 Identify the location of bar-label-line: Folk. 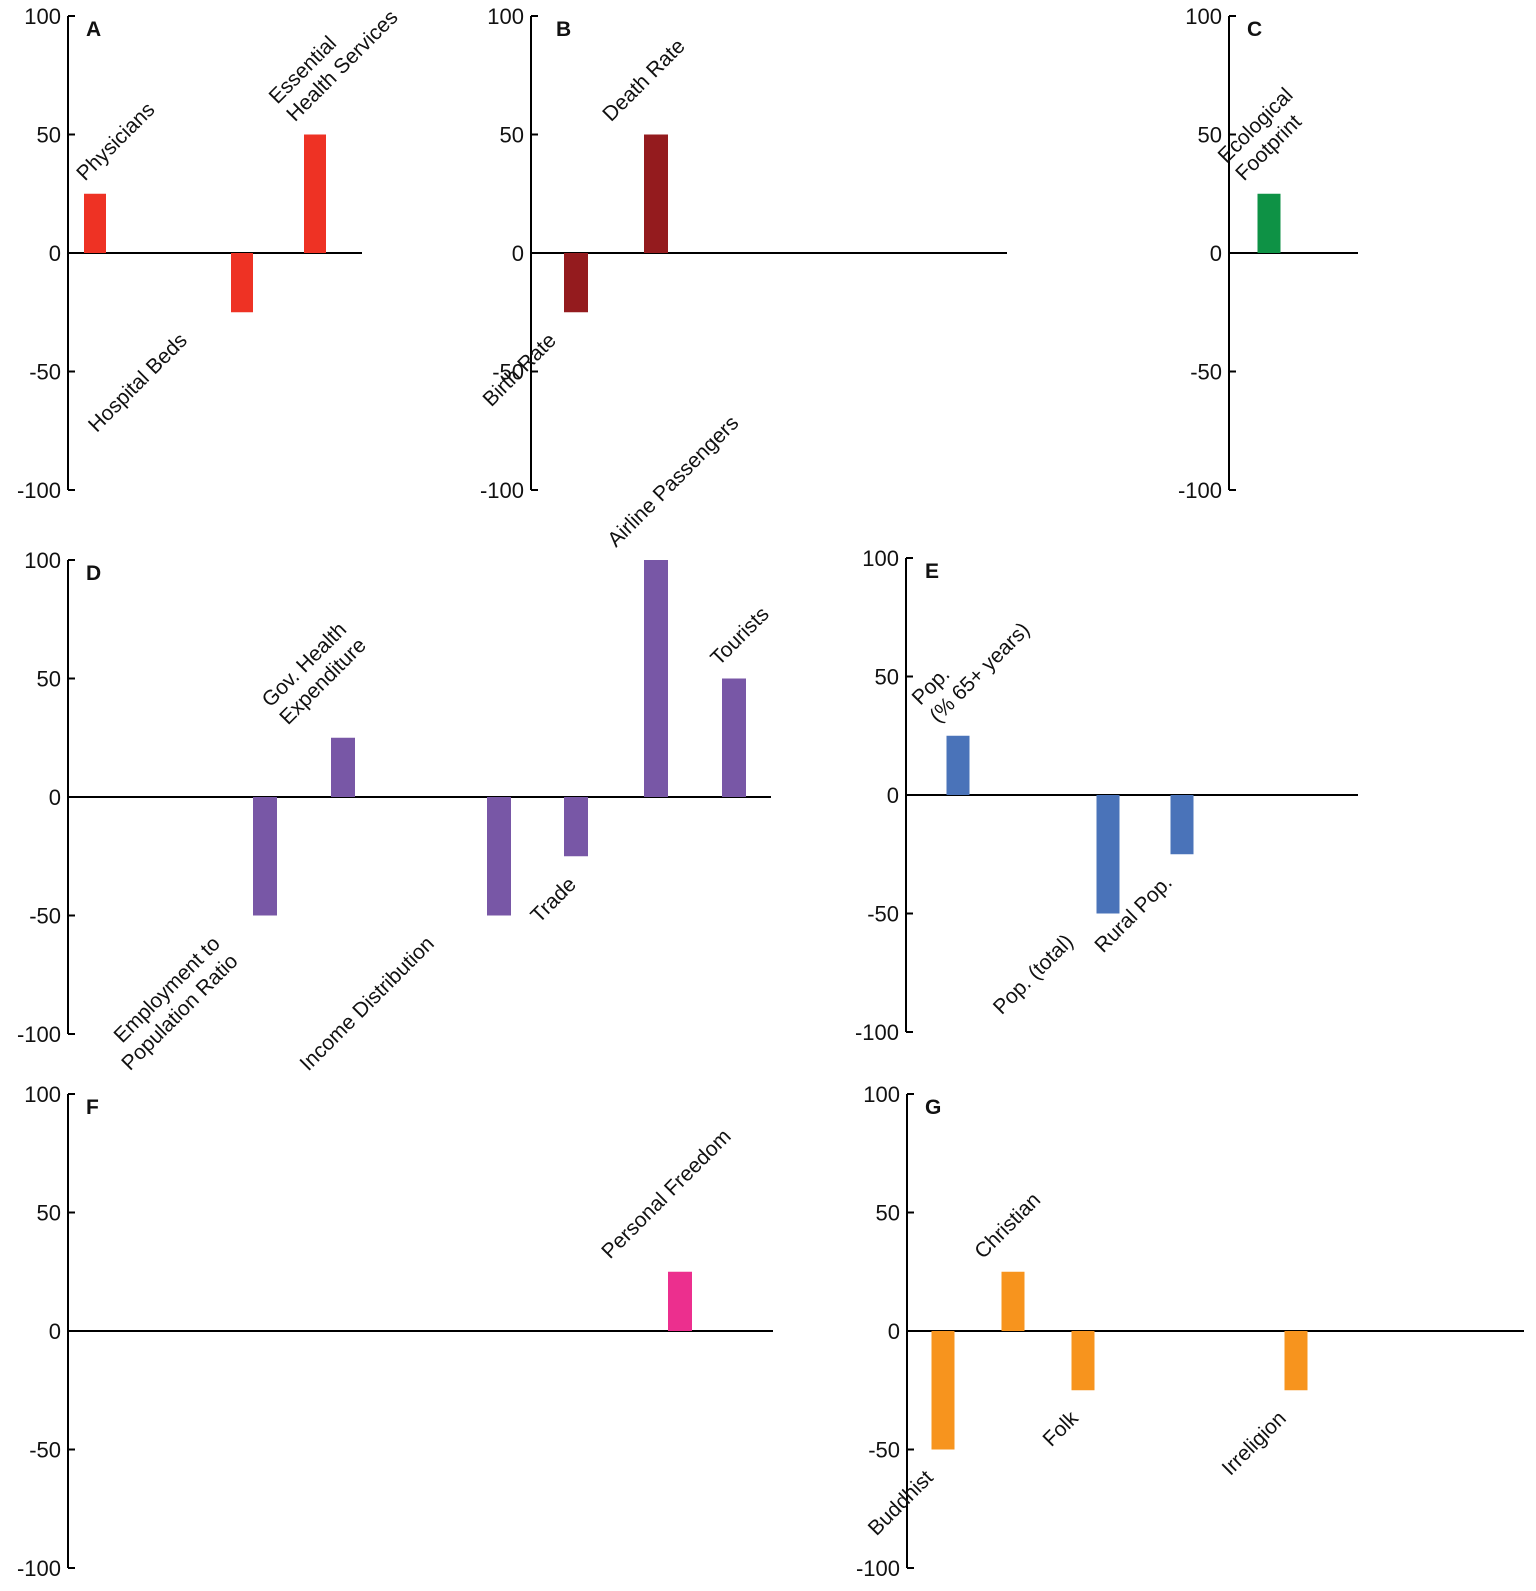
(1061, 1428).